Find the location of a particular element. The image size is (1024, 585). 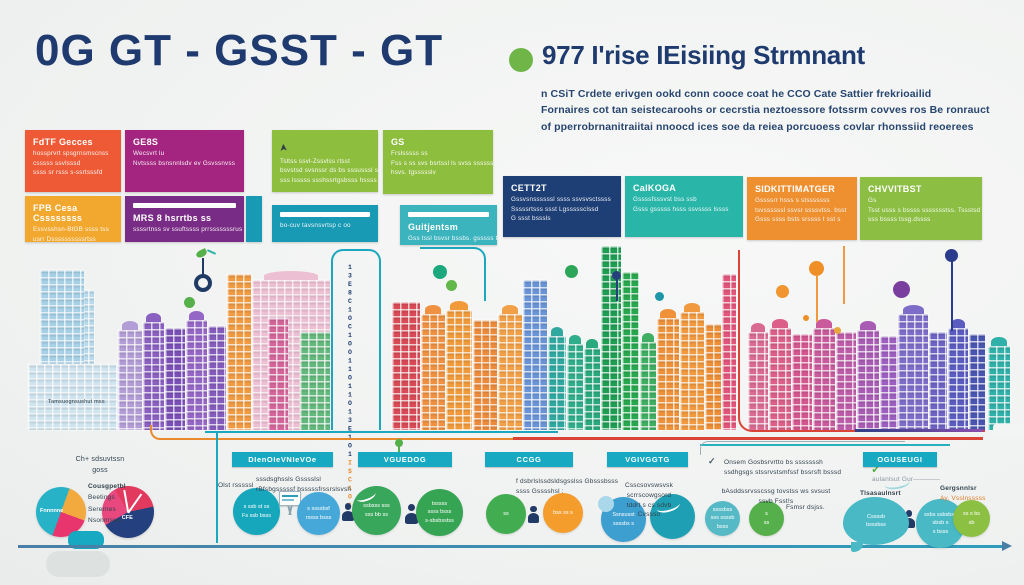

card-title: SIDKITTIMATGER is located at coordinates (802, 189).